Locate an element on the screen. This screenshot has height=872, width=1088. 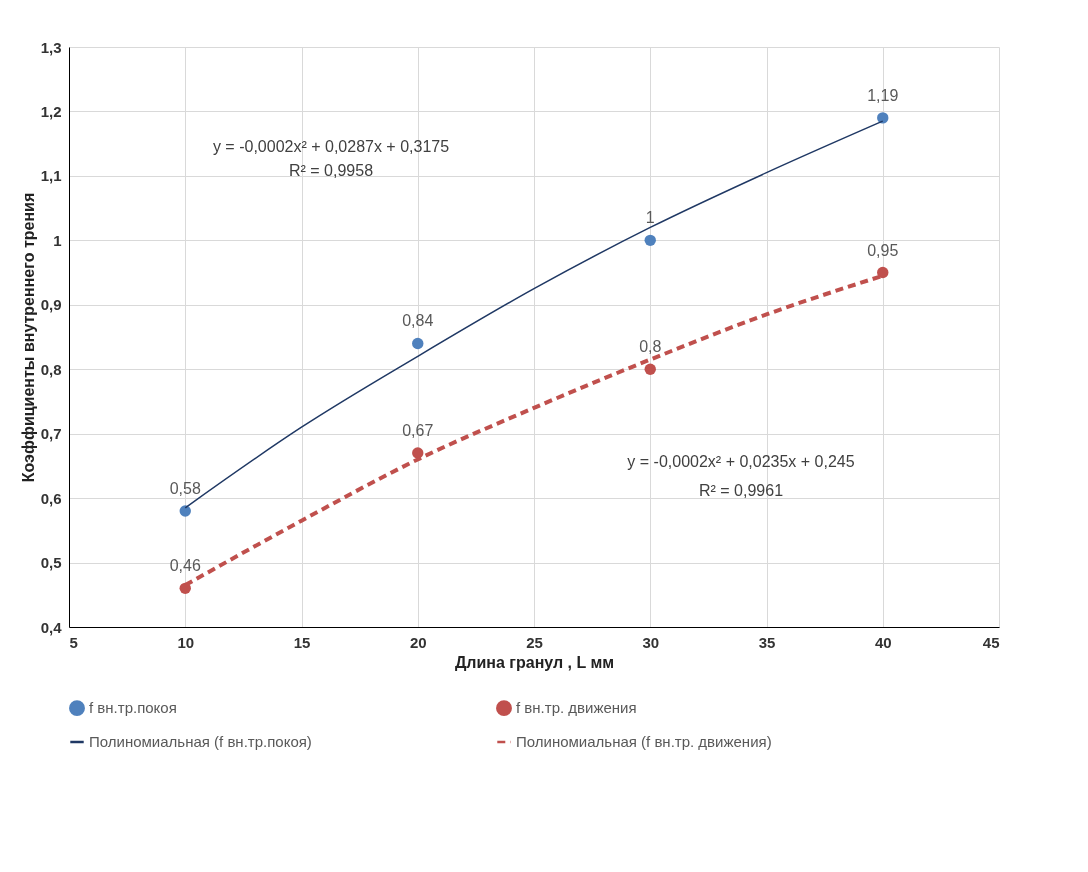
legend-label: f вн.тр.покоя is located at coordinates (133, 708).